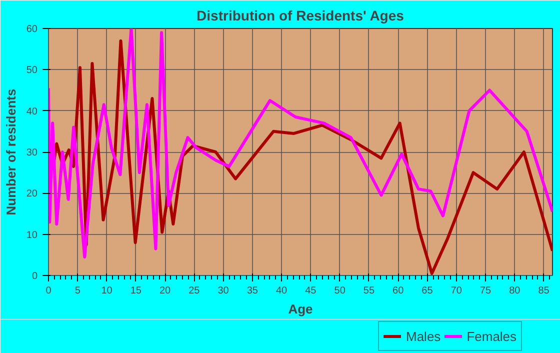 This screenshot has width=560, height=353. Describe the element at coordinates (77, 291) in the screenshot. I see `x-tick-label: 5` at that location.